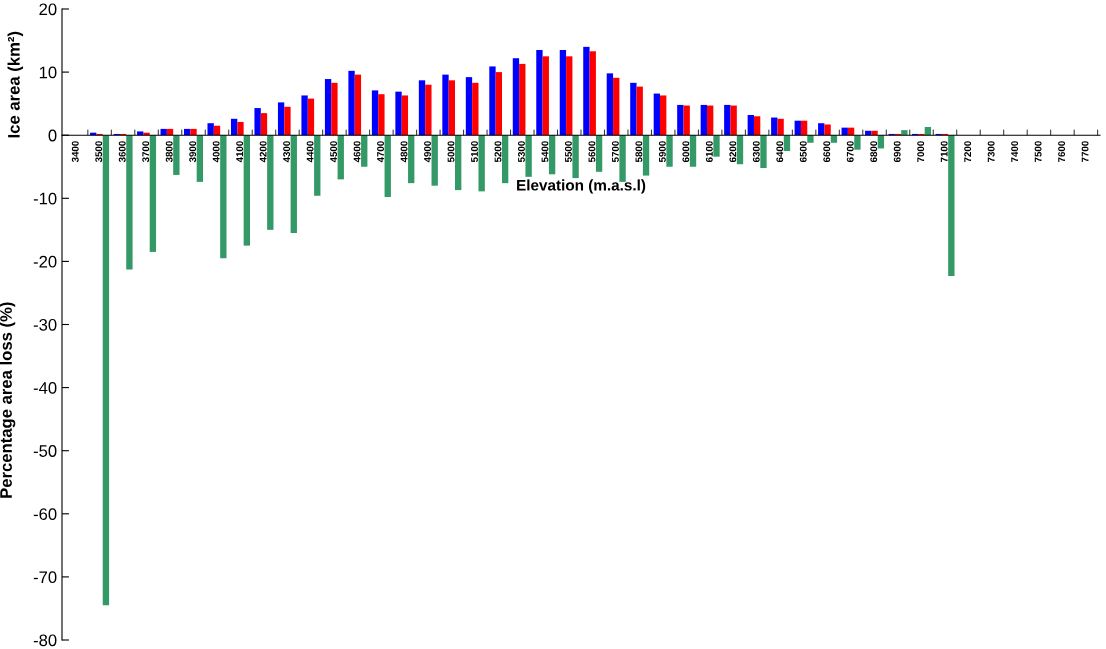  What do you see at coordinates (310, 152) in the screenshot?
I see `x-tick-label: 4400` at bounding box center [310, 152].